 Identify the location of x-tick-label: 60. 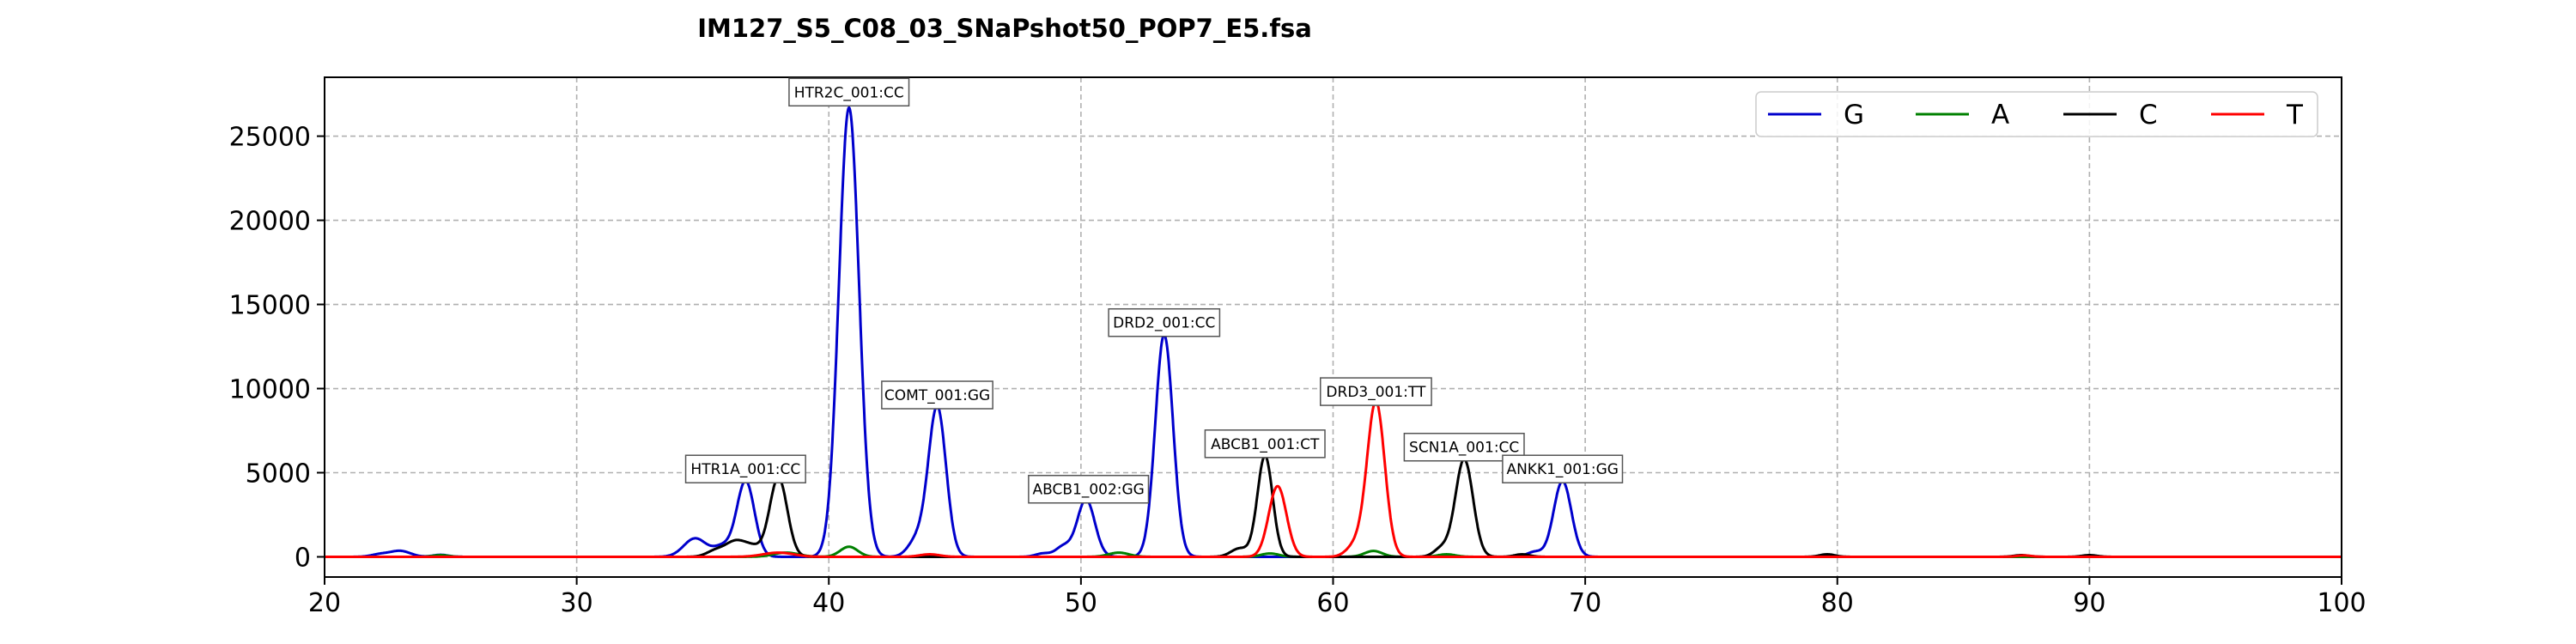
(1332, 603).